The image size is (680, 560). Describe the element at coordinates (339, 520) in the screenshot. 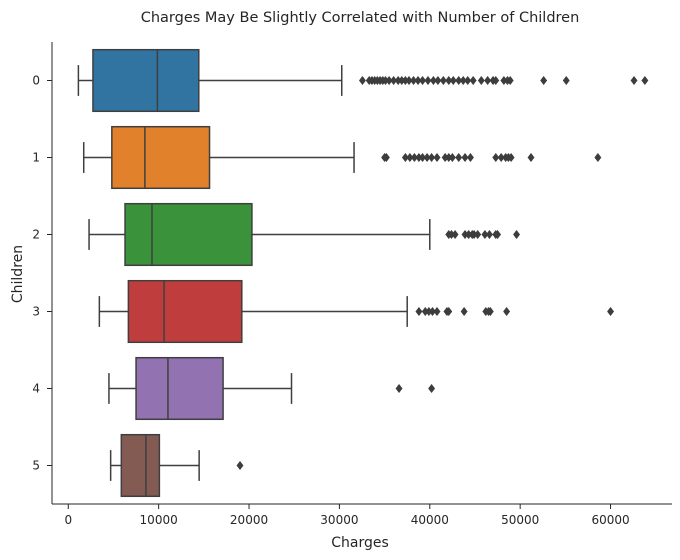

I see `x-tick-label: 30000` at that location.